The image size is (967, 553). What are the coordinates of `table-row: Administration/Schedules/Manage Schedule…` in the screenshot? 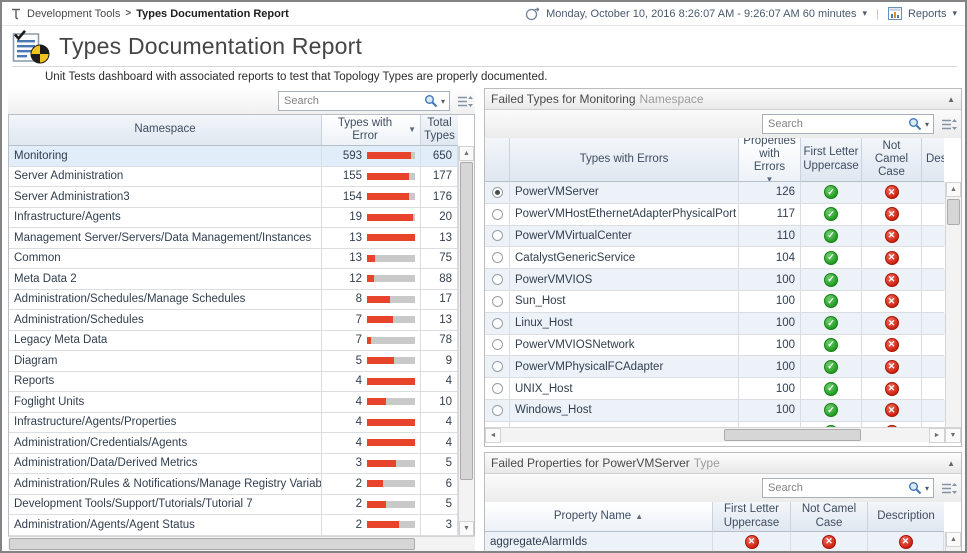 It's located at (233, 299).